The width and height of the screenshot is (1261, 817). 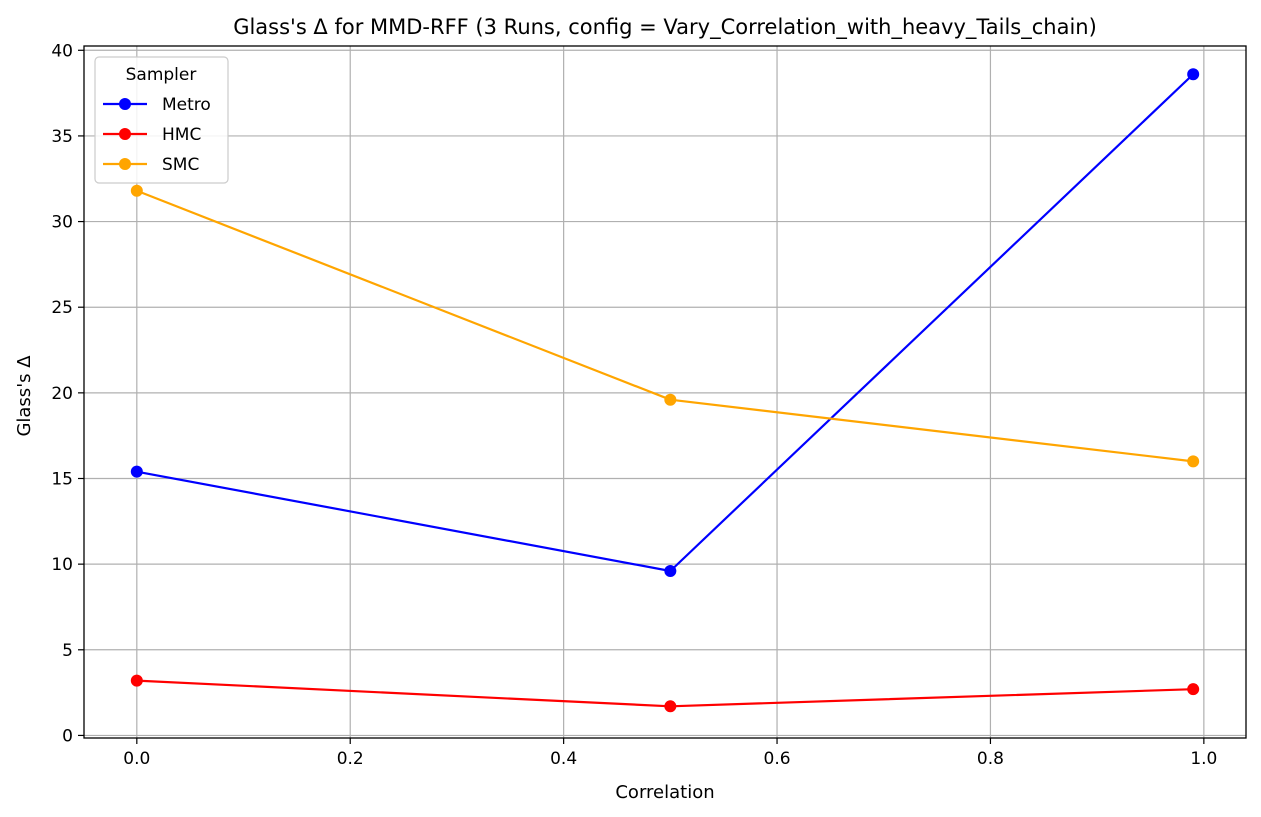 I want to click on legend-label-smc: SMC, so click(x=180, y=165).